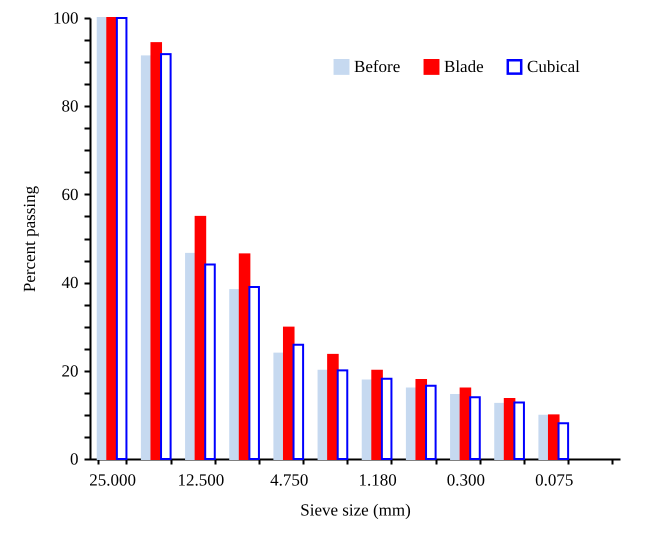 Image resolution: width=649 pixels, height=533 pixels. Describe the element at coordinates (112, 480) in the screenshot. I see `x-tick-label: 25.000` at that location.